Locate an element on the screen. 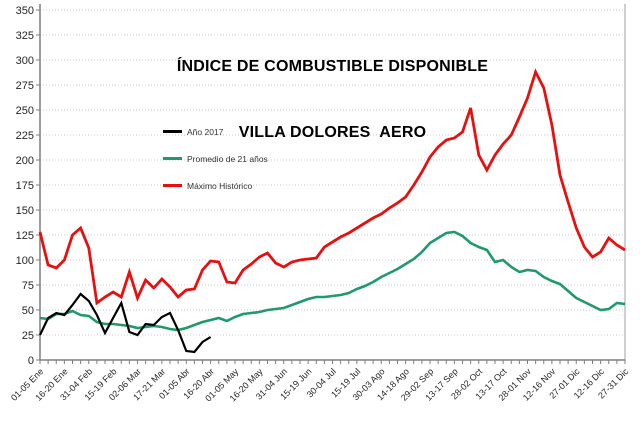 The width and height of the screenshot is (640, 426). legend-item-ano-2017: Año 2017 is located at coordinates (215, 131).